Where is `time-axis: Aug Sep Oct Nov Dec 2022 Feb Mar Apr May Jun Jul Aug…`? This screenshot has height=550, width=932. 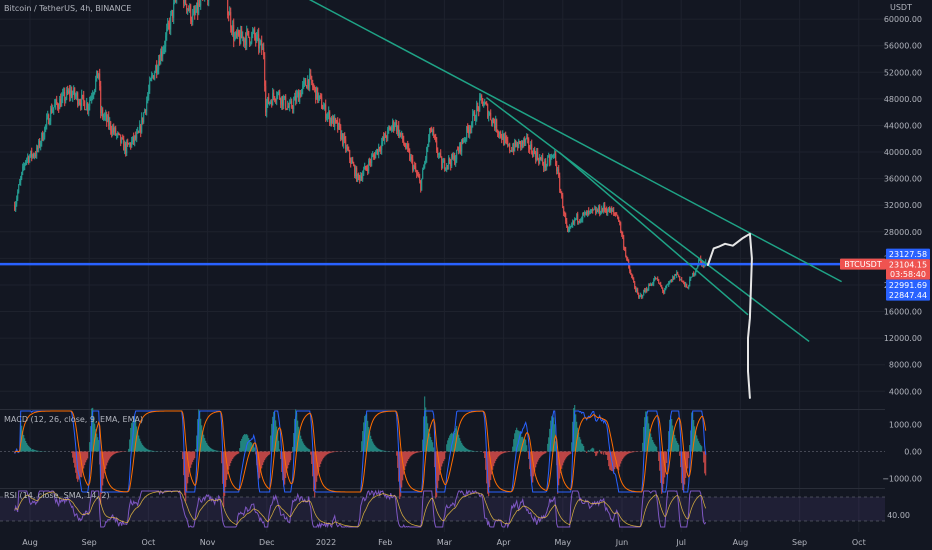 time-axis: Aug Sep Oct Nov Dec 2022 Feb Mar Apr May Jun Jul Aug… is located at coordinates (466, 541).